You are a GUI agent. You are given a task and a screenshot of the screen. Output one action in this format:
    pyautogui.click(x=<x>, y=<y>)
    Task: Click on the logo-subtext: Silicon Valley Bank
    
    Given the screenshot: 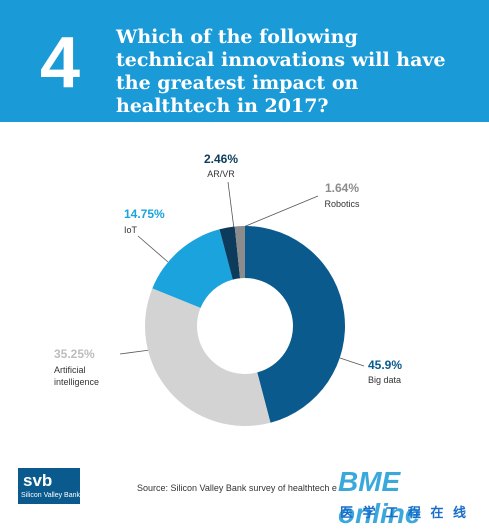 What is the action you would take?
    pyautogui.click(x=51, y=495)
    